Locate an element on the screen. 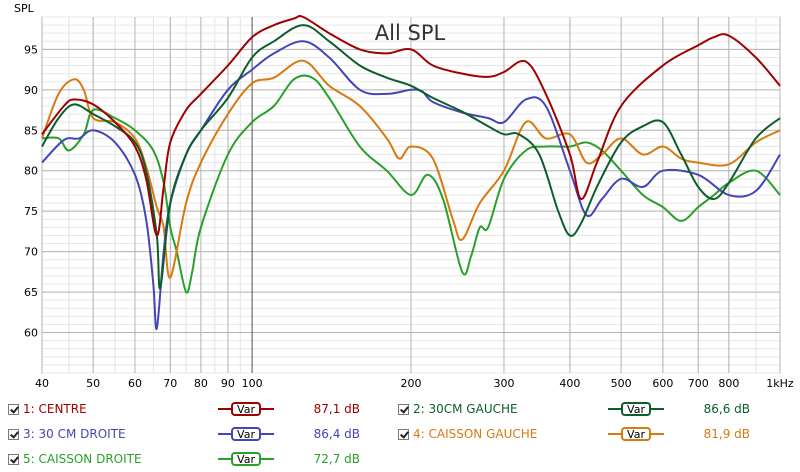  y-tick-label: 75 is located at coordinates (31, 211).